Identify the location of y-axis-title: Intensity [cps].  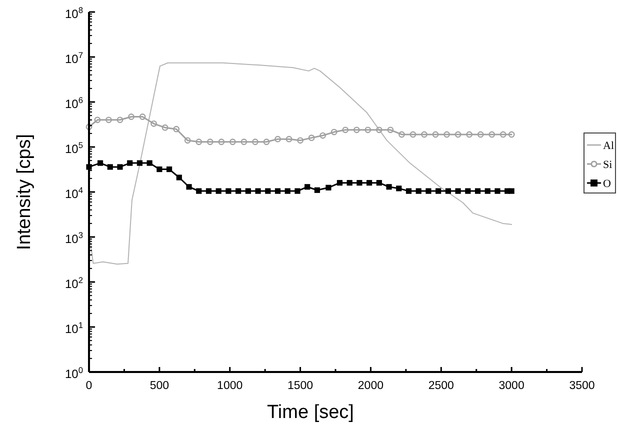
(24, 192).